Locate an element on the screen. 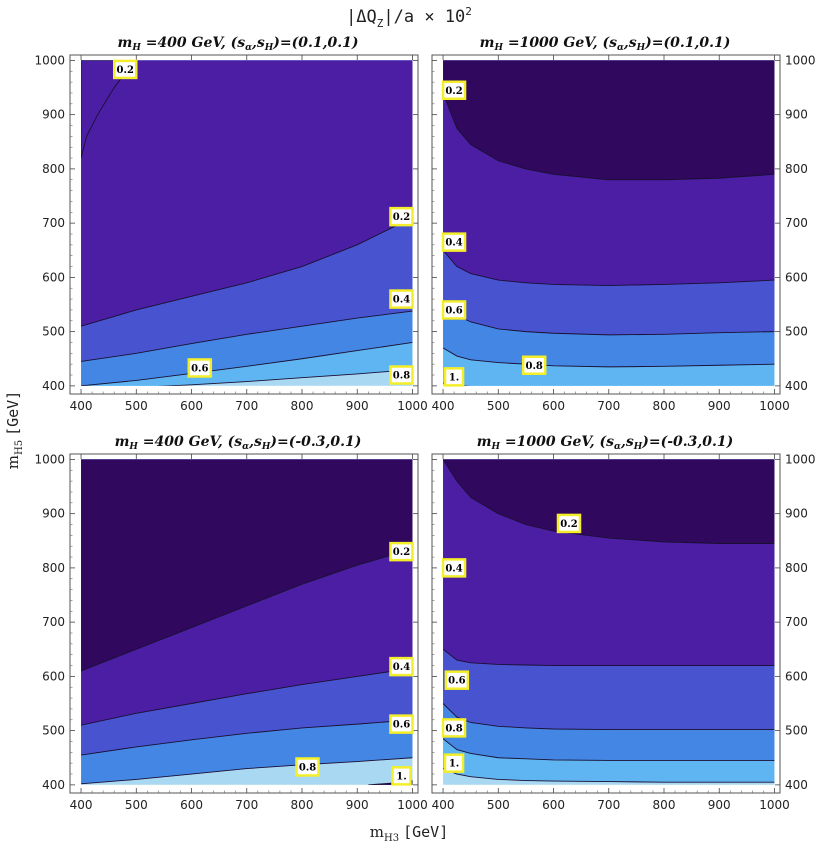 This screenshot has width=818, height=849. contour-band-0.4 is located at coordinates (247, 193).